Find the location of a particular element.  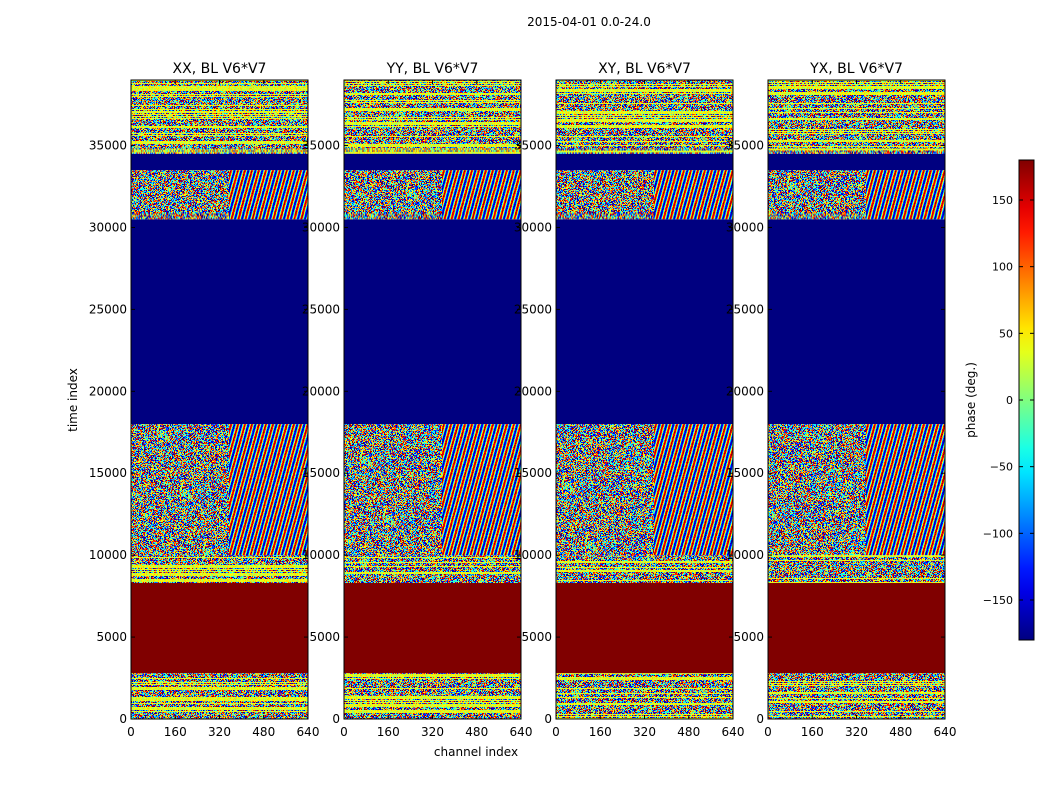

panel-title: XX, BL V6*V7 is located at coordinates (220, 69).